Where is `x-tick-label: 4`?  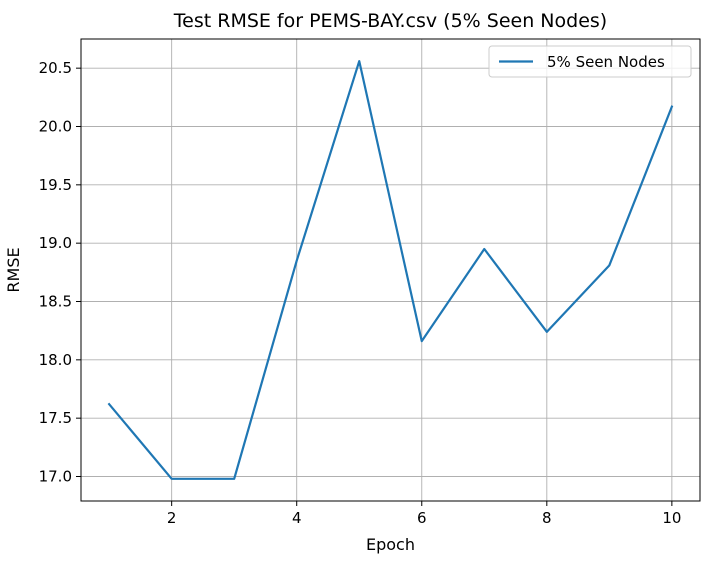 x-tick-label: 4 is located at coordinates (297, 518).